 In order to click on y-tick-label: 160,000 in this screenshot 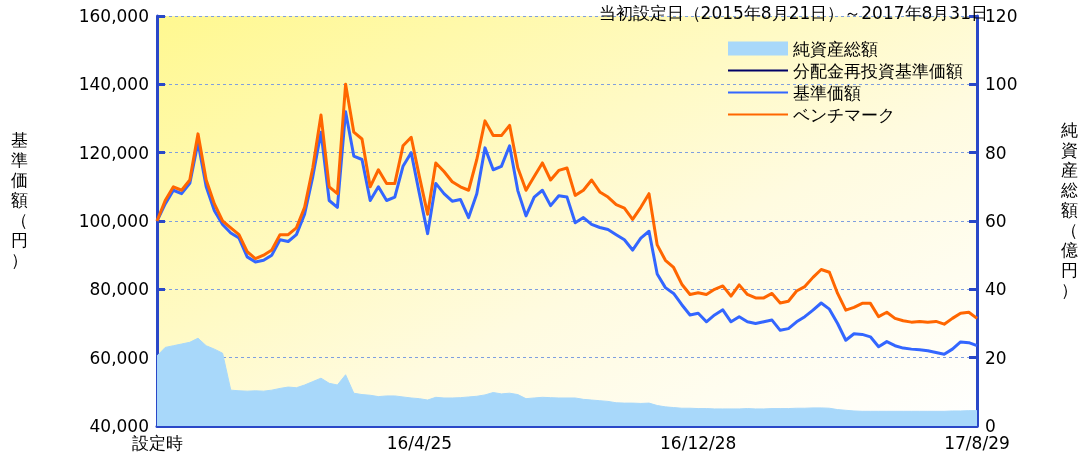, I will do `click(113, 16)`.